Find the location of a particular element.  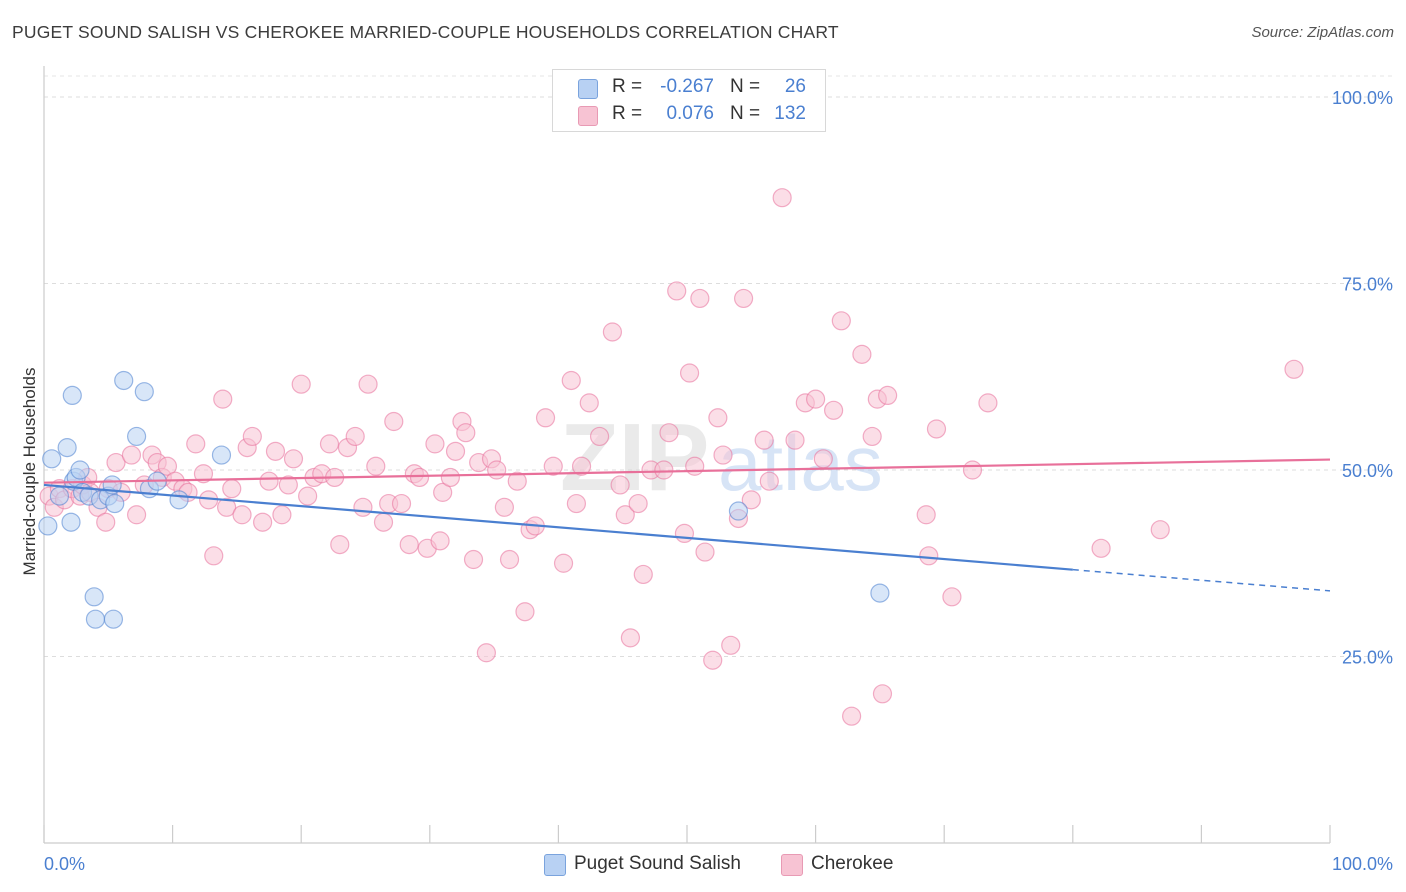

y-tick-label: 50.0% is located at coordinates (1367, 471).